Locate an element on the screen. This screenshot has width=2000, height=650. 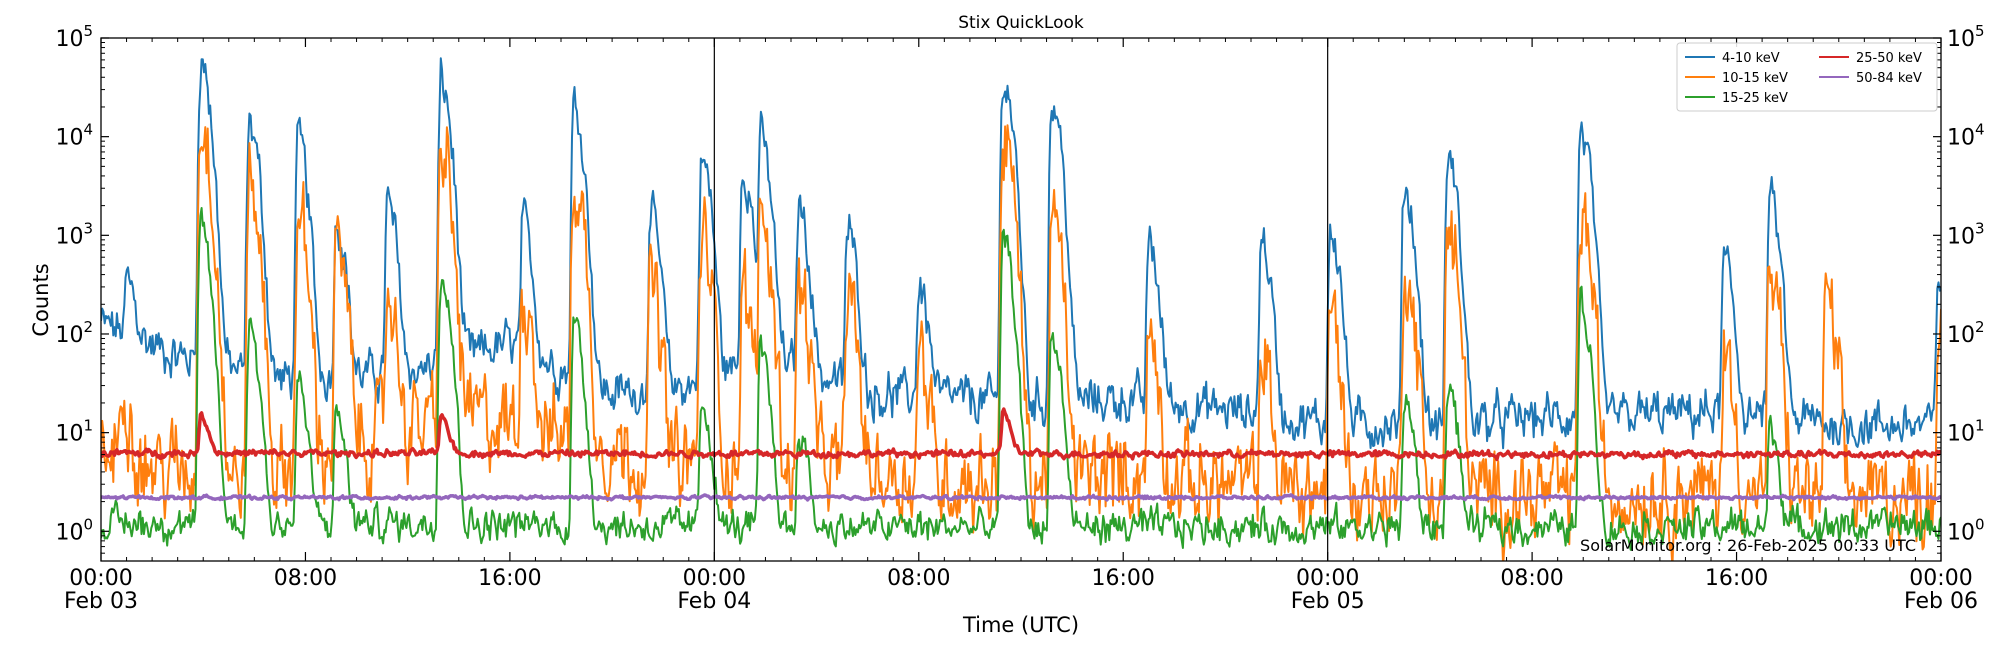
solarmonitor-annotation: SolarMonitor.org : 26-Feb-2025 00:33 UTC is located at coordinates (1748, 545).